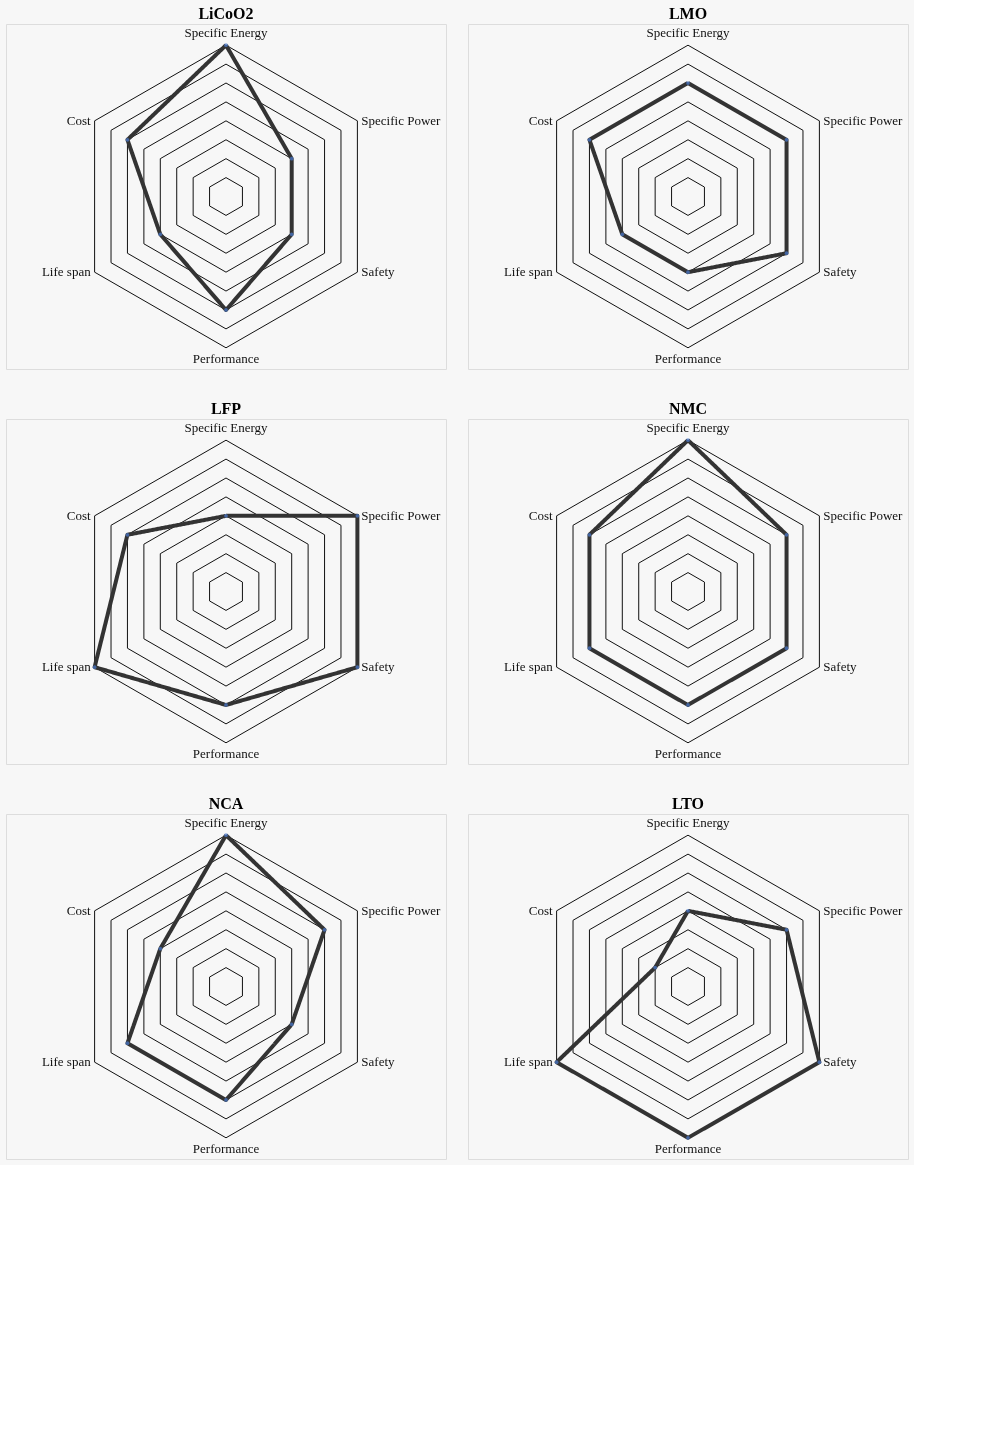 This screenshot has width=1008, height=1447. Describe the element at coordinates (226, 408) in the screenshot. I see `chart-title: LFP` at that location.